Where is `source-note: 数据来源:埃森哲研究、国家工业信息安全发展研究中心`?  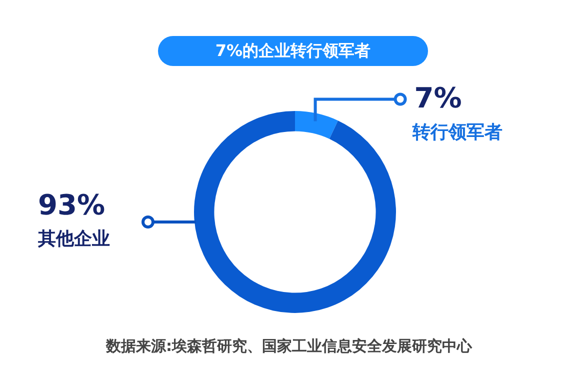 source-note: 数据来源:埃森哲研究、国家工业信息安全发展研究中心 is located at coordinates (289, 346).